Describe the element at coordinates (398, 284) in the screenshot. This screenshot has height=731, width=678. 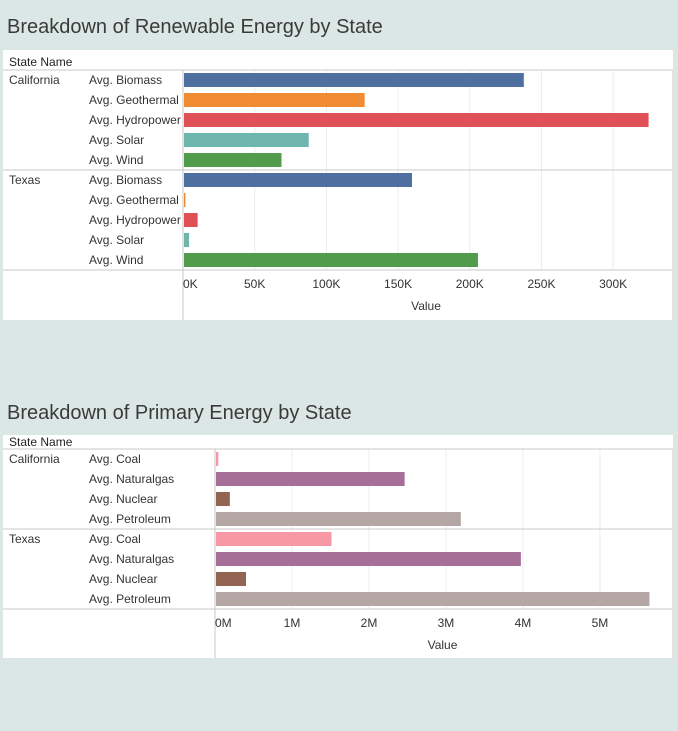
I see `x-tick-label: 150K` at that location.